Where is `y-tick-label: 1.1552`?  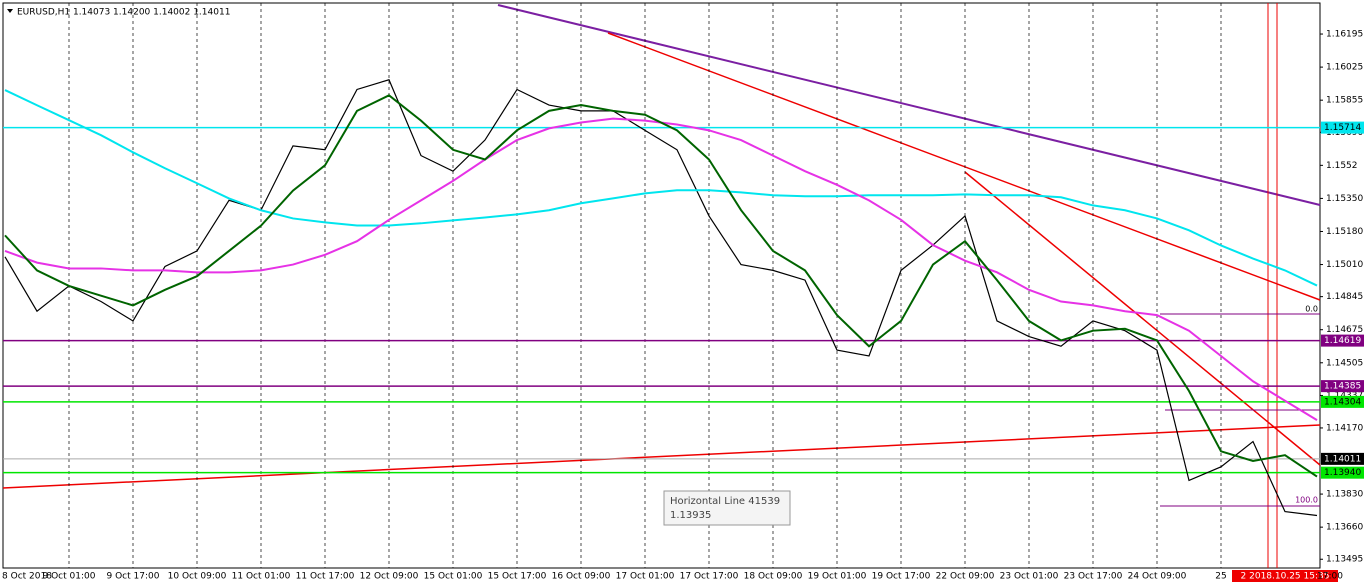
y-tick-label: 1.1552 is located at coordinates (1342, 166).